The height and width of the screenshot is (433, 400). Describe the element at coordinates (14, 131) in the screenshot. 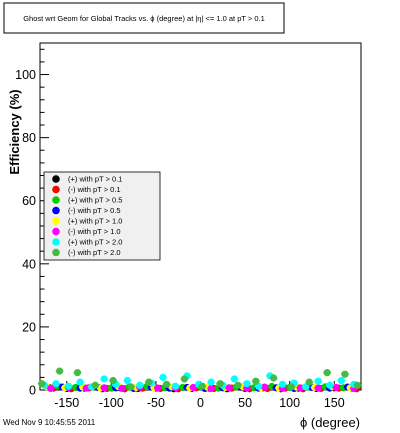

I see `y-axis-label: Efficiency (%)` at that location.